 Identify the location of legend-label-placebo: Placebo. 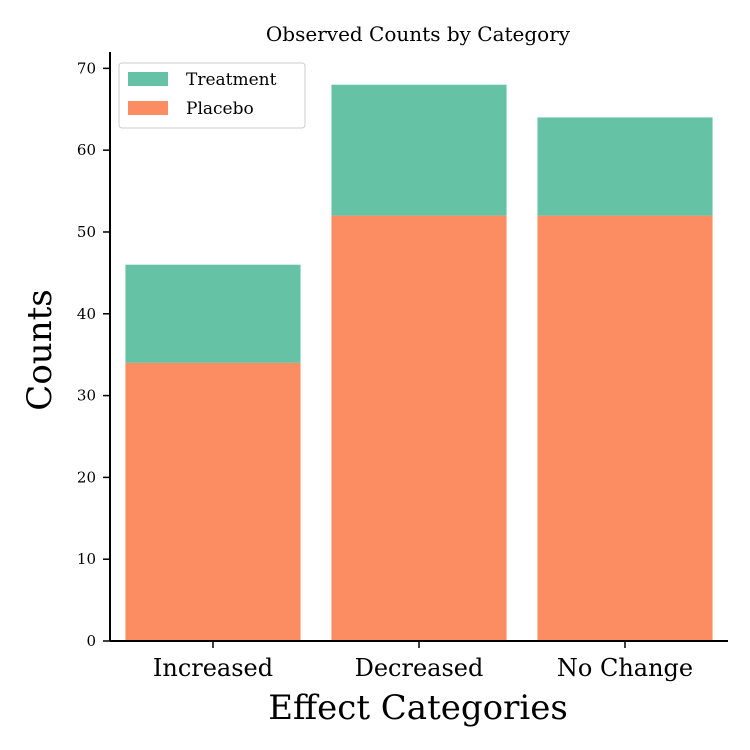
(220, 109).